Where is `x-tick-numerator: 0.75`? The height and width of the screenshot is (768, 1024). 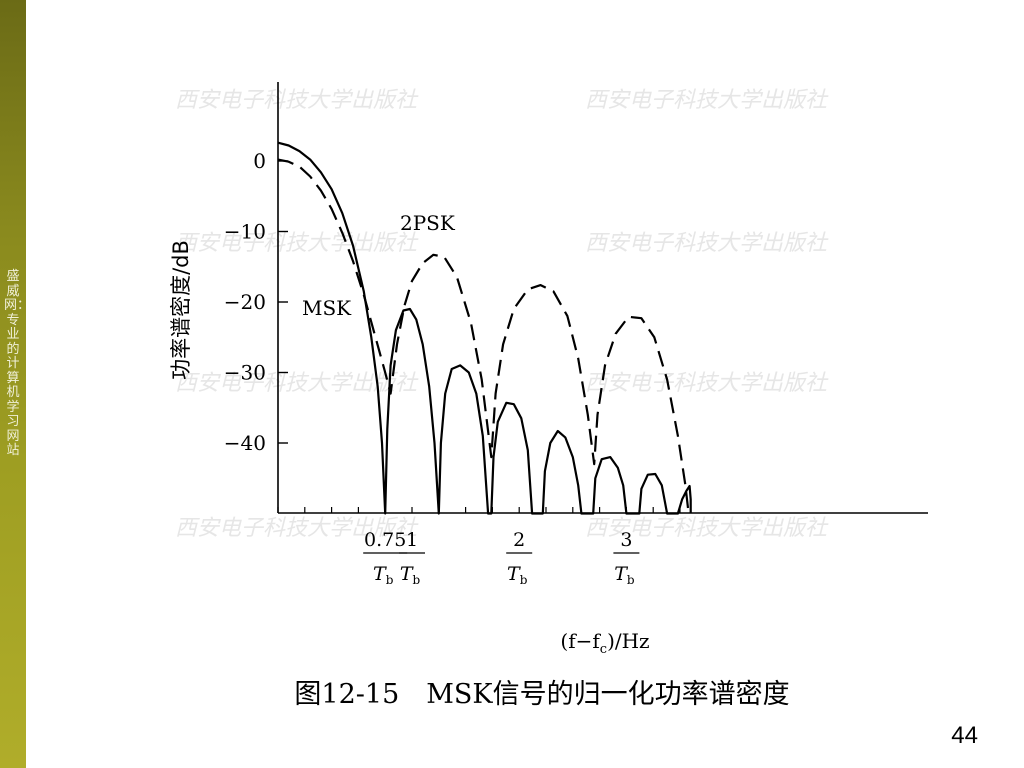 x-tick-numerator: 0.75 is located at coordinates (385, 540).